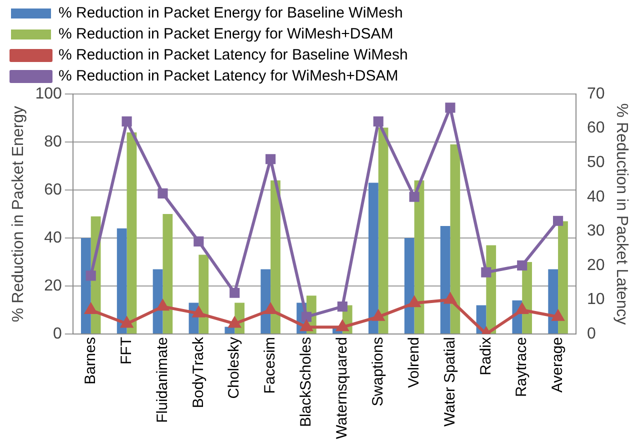  Describe the element at coordinates (53, 141) in the screenshot. I see `y-tick-label: 80` at that location.